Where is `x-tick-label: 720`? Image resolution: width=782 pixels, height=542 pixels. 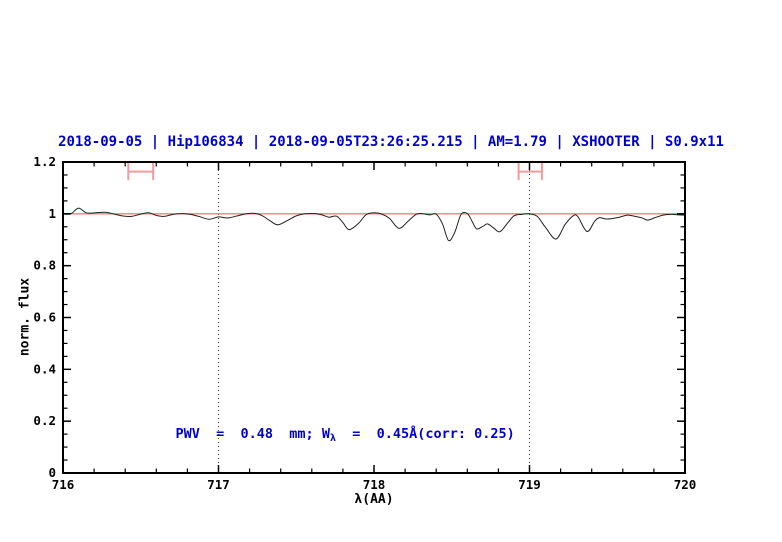 x-tick-label: 720 is located at coordinates (685, 484).